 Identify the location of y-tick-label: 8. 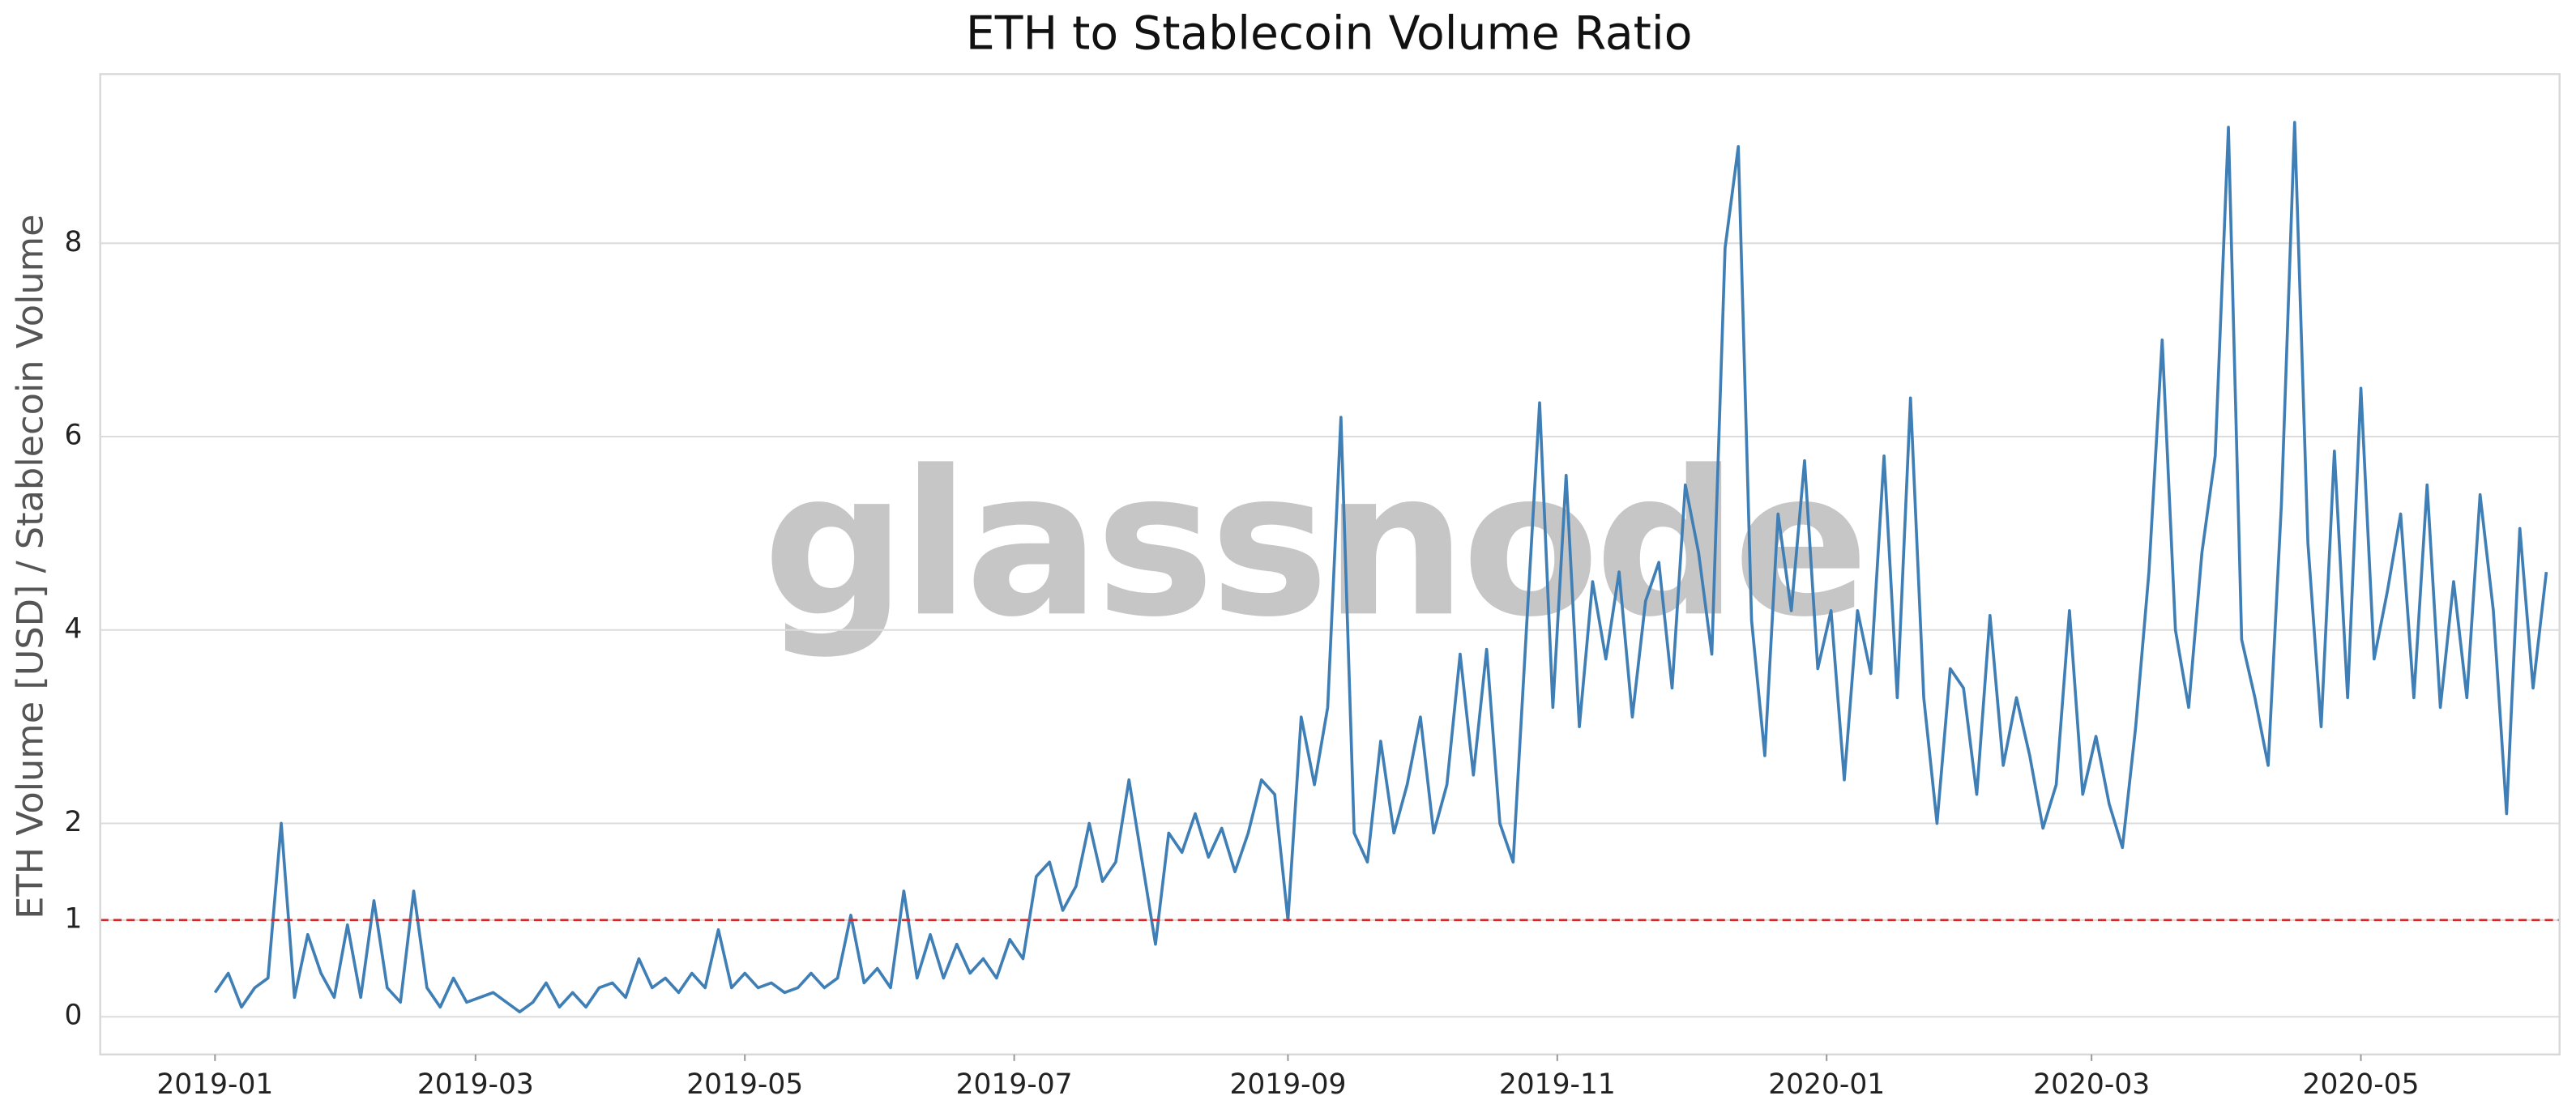
(73, 242).